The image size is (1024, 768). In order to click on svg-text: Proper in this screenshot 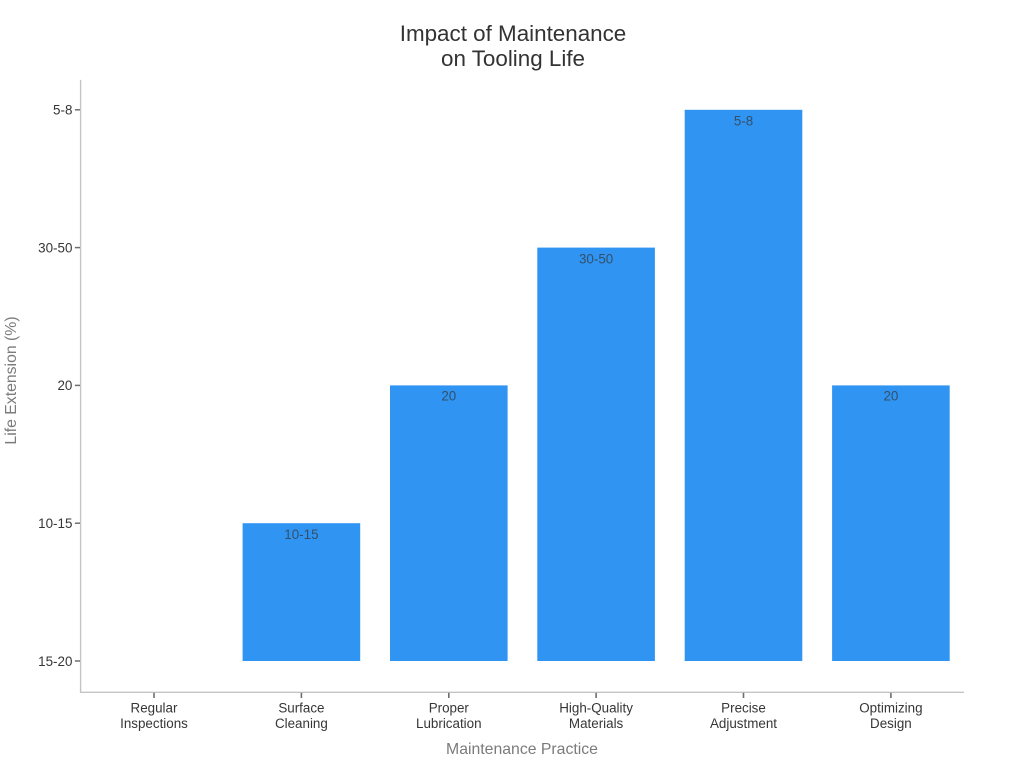, I will do `click(449, 708)`.